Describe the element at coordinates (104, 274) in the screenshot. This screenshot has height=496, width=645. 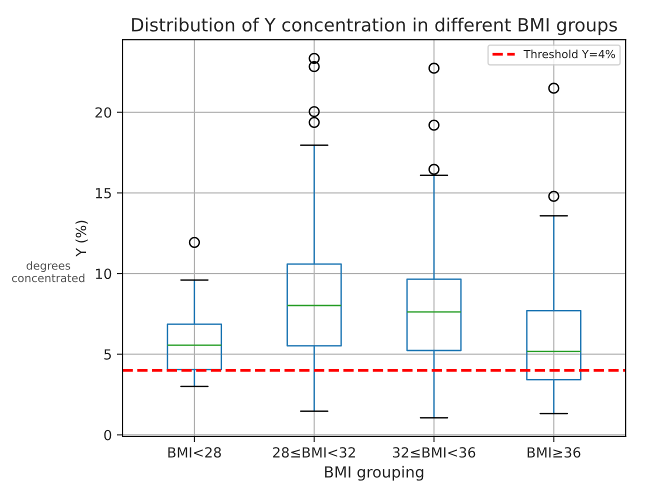
I see `y-tick-label: 10` at that location.